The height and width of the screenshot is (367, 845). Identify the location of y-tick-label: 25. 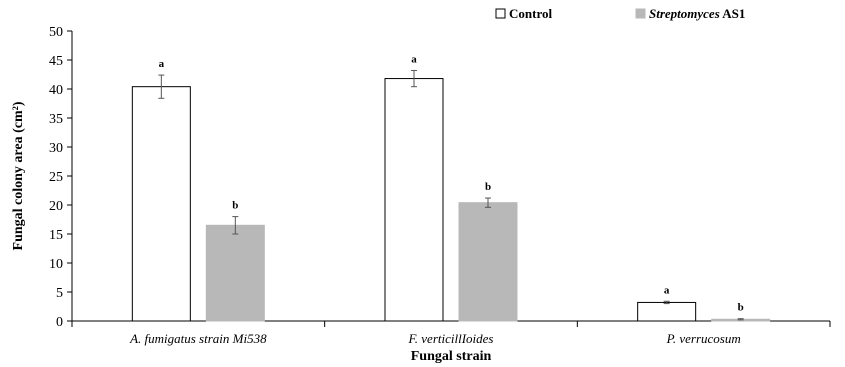
(56, 177).